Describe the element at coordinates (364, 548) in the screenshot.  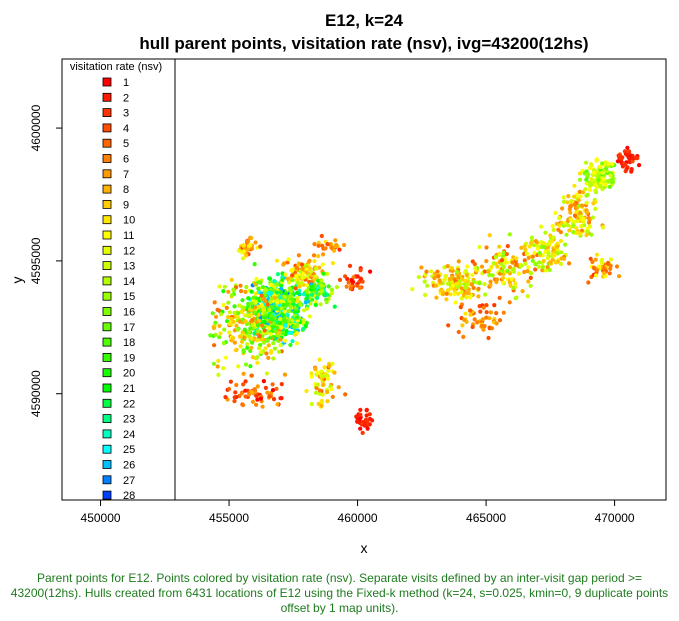
I see `x-axis-label: x` at that location.